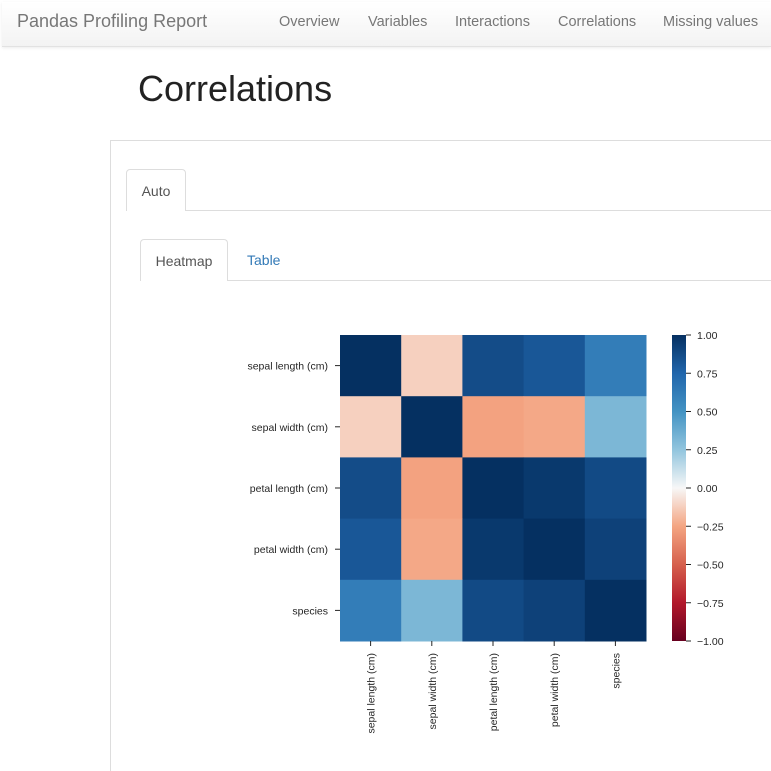  I want to click on tab-heatmap: Heatmap, so click(184, 260).